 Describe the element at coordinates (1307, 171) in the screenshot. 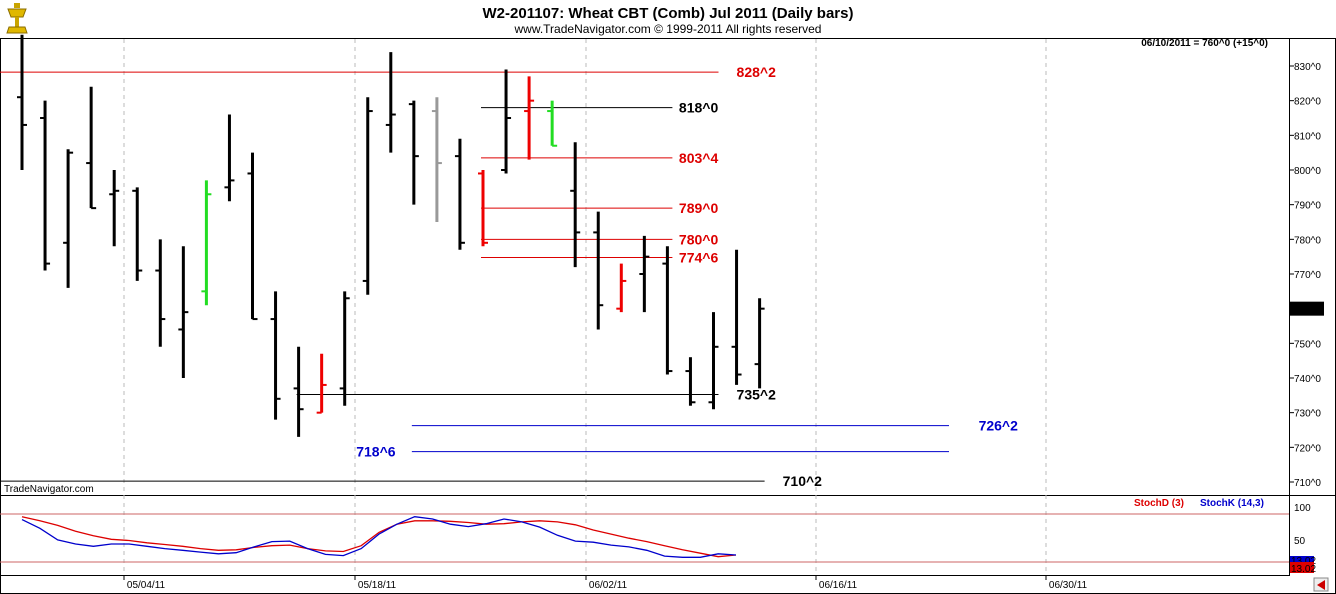

I see `price-tick-label: 800^0` at that location.